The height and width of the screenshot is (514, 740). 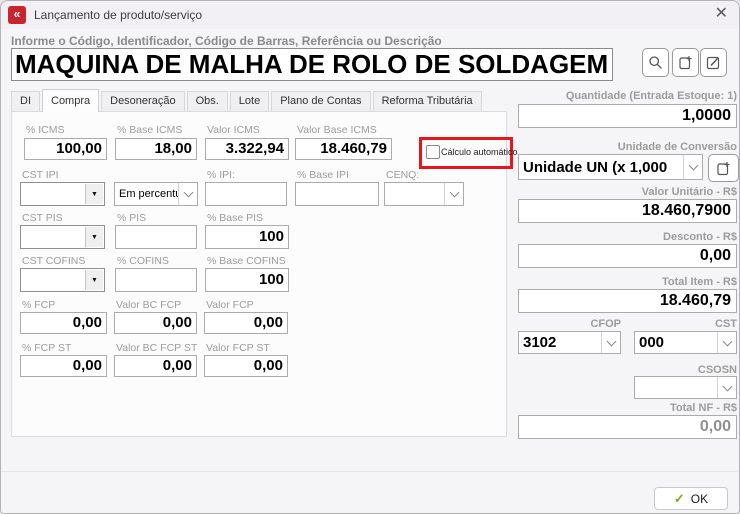 I want to click on ipi-mode-dropdown: Em percentual, so click(x=156, y=194).